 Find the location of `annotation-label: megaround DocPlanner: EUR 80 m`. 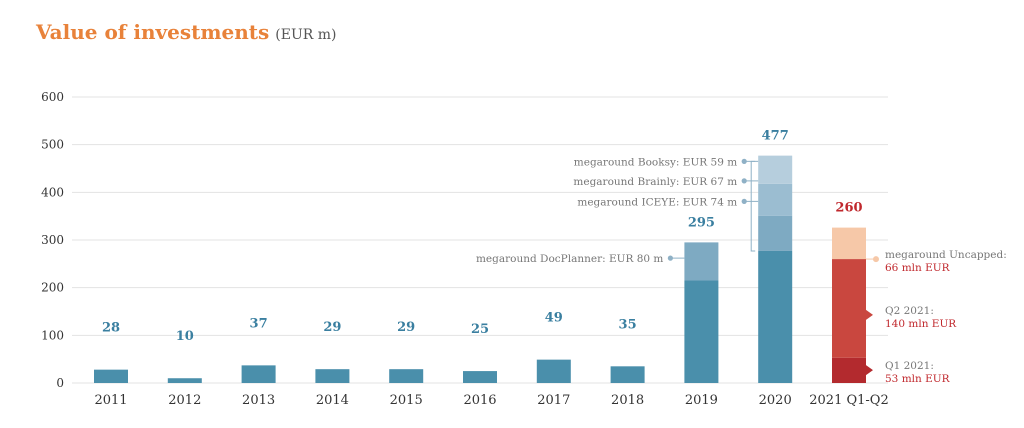

annotation-label: megaround DocPlanner: EUR 80 m is located at coordinates (569, 259).